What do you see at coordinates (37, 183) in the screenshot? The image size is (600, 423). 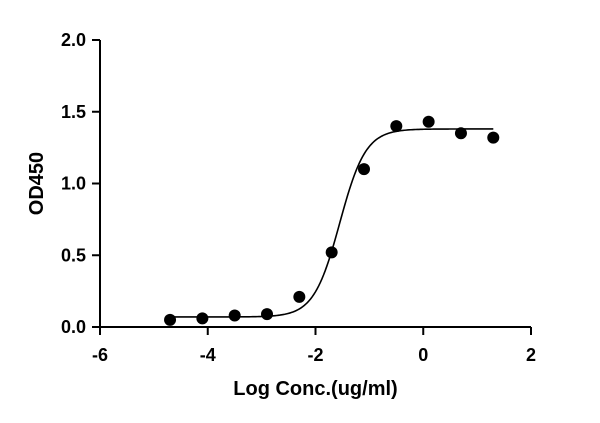 I see `y-axis-title: OD450` at bounding box center [37, 183].